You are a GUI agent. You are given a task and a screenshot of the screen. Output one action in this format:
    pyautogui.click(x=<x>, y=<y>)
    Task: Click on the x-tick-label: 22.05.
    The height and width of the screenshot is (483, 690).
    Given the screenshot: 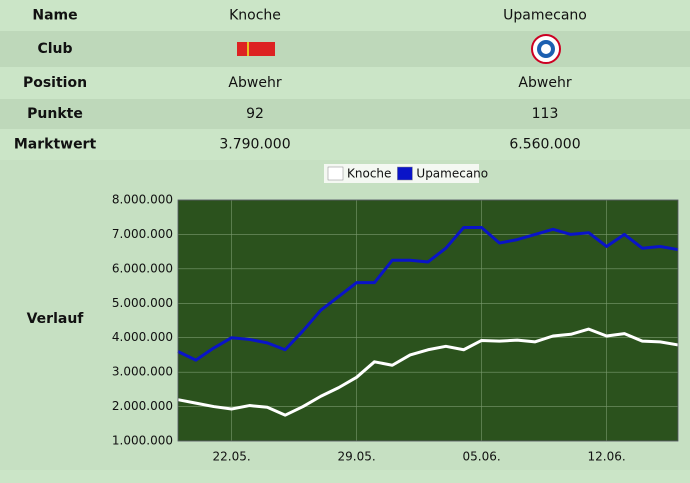 What is the action you would take?
    pyautogui.click(x=231, y=457)
    